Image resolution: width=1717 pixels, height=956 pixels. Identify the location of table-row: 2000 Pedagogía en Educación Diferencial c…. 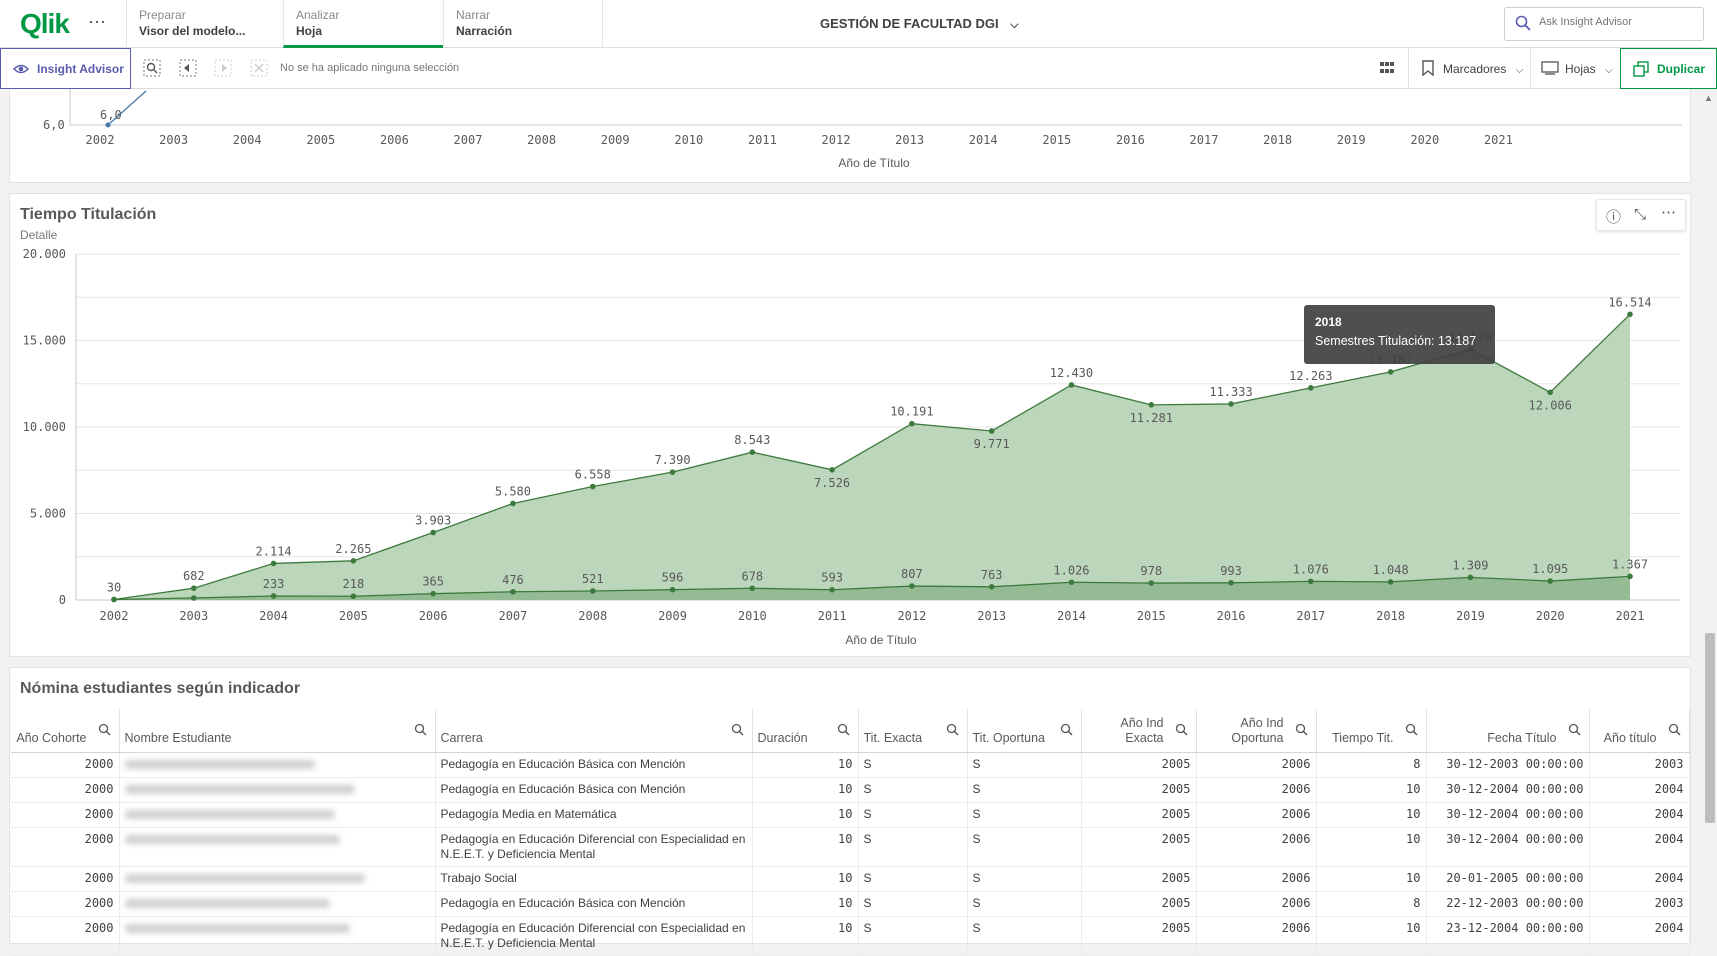
(850, 847).